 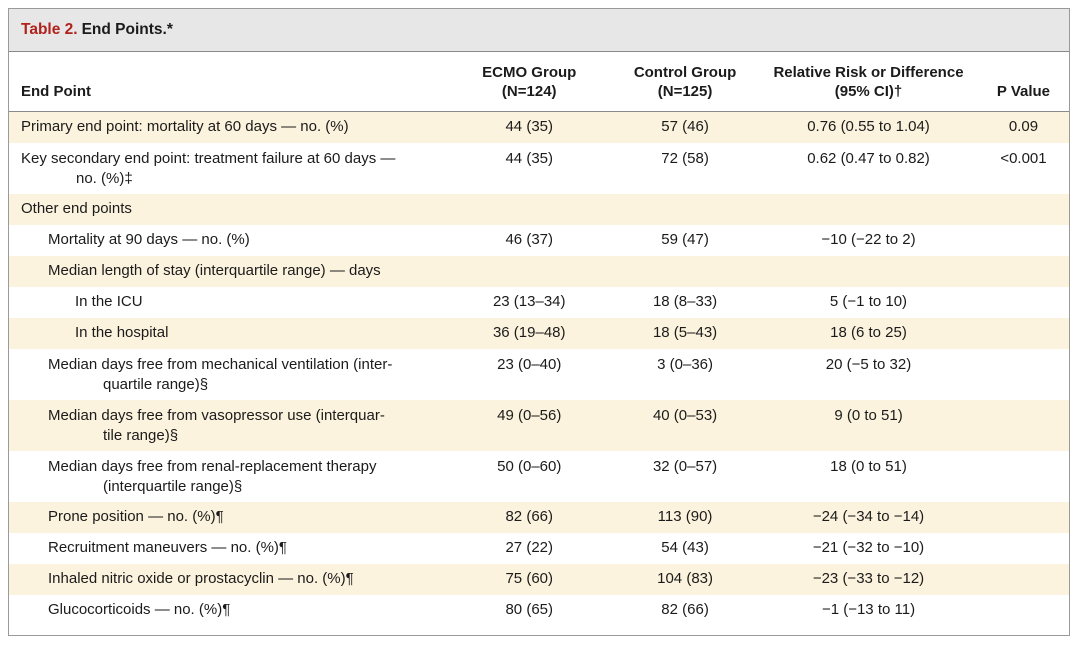 I want to click on control-value: 113 (90), so click(x=685, y=516).